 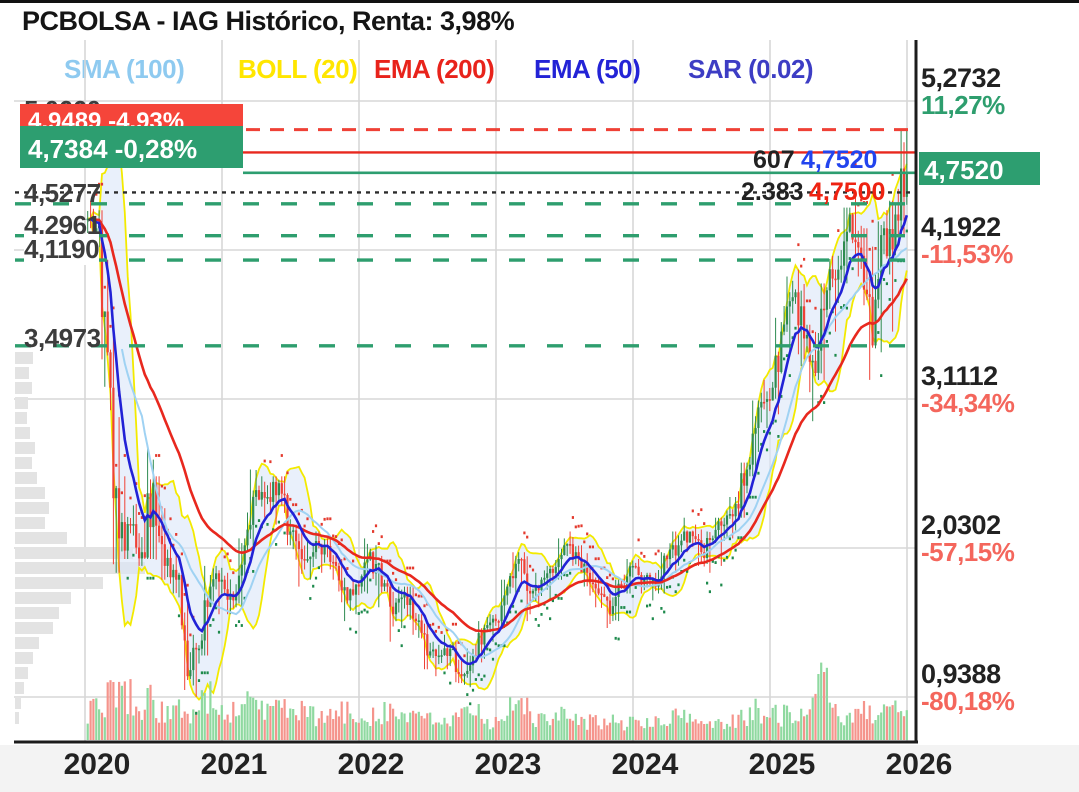 I want to click on year-label-2025: 2025, so click(x=782, y=764).